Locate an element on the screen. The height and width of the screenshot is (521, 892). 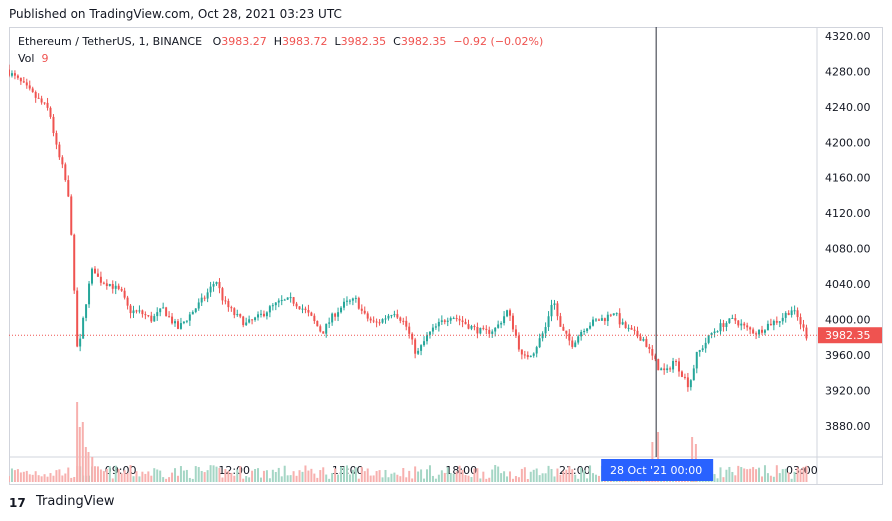
brand-name: TradingView is located at coordinates (75, 501).